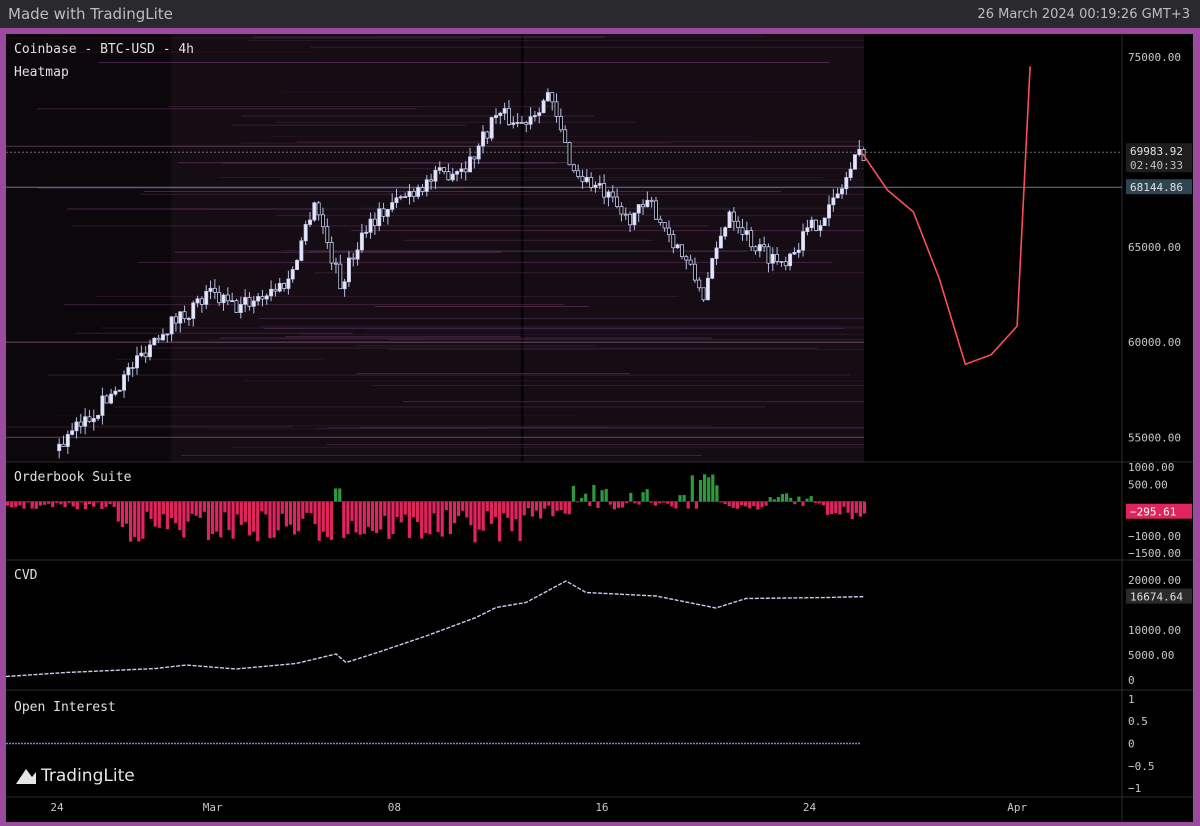 Image resolution: width=1200 pixels, height=826 pixels. What do you see at coordinates (65, 707) in the screenshot?
I see `open-interest-title: Open Interest` at bounding box center [65, 707].